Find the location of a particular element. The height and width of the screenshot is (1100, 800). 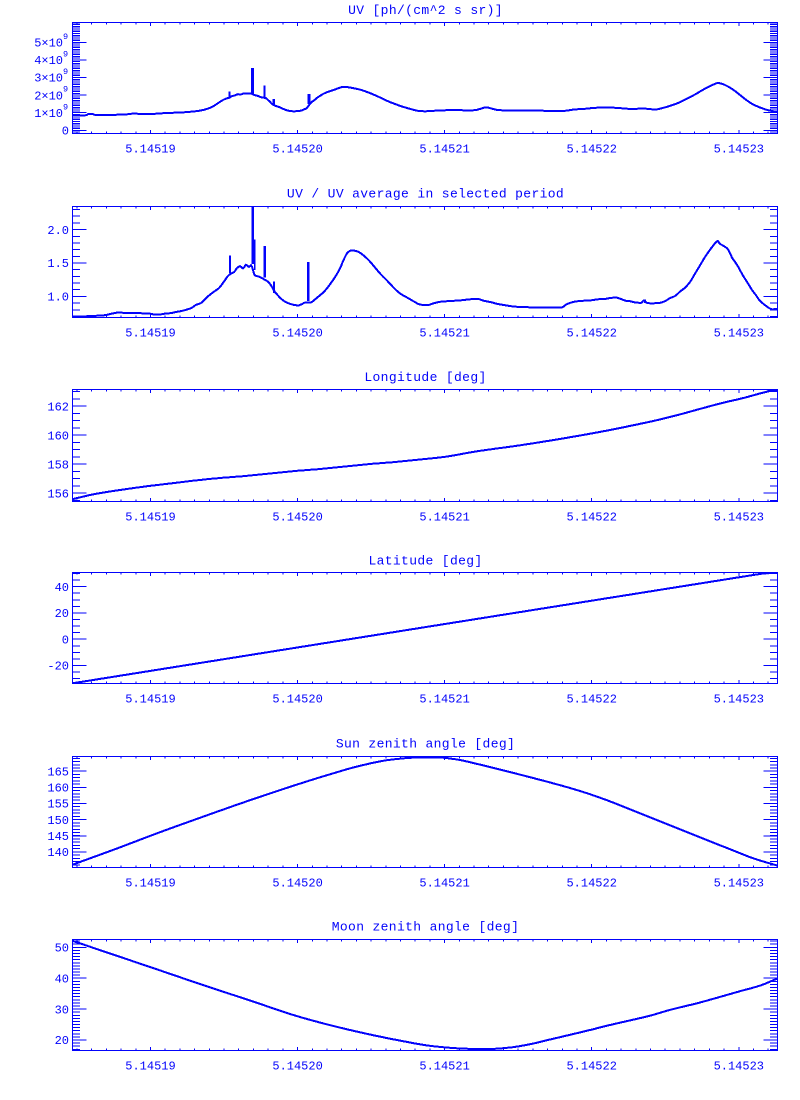

svg-text: 165 is located at coordinates (58, 772).